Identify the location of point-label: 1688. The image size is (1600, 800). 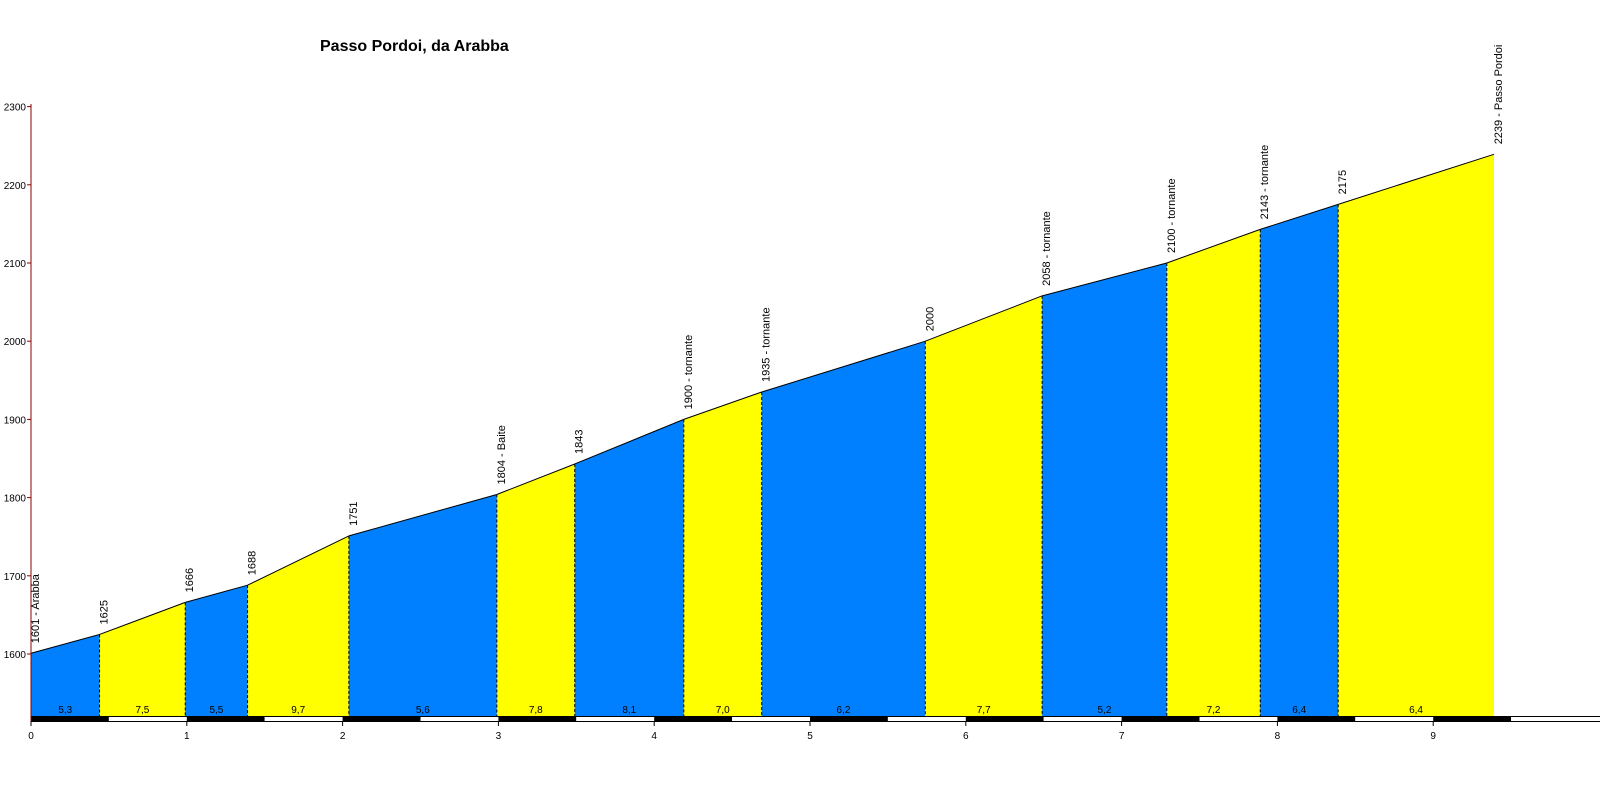
(253, 563).